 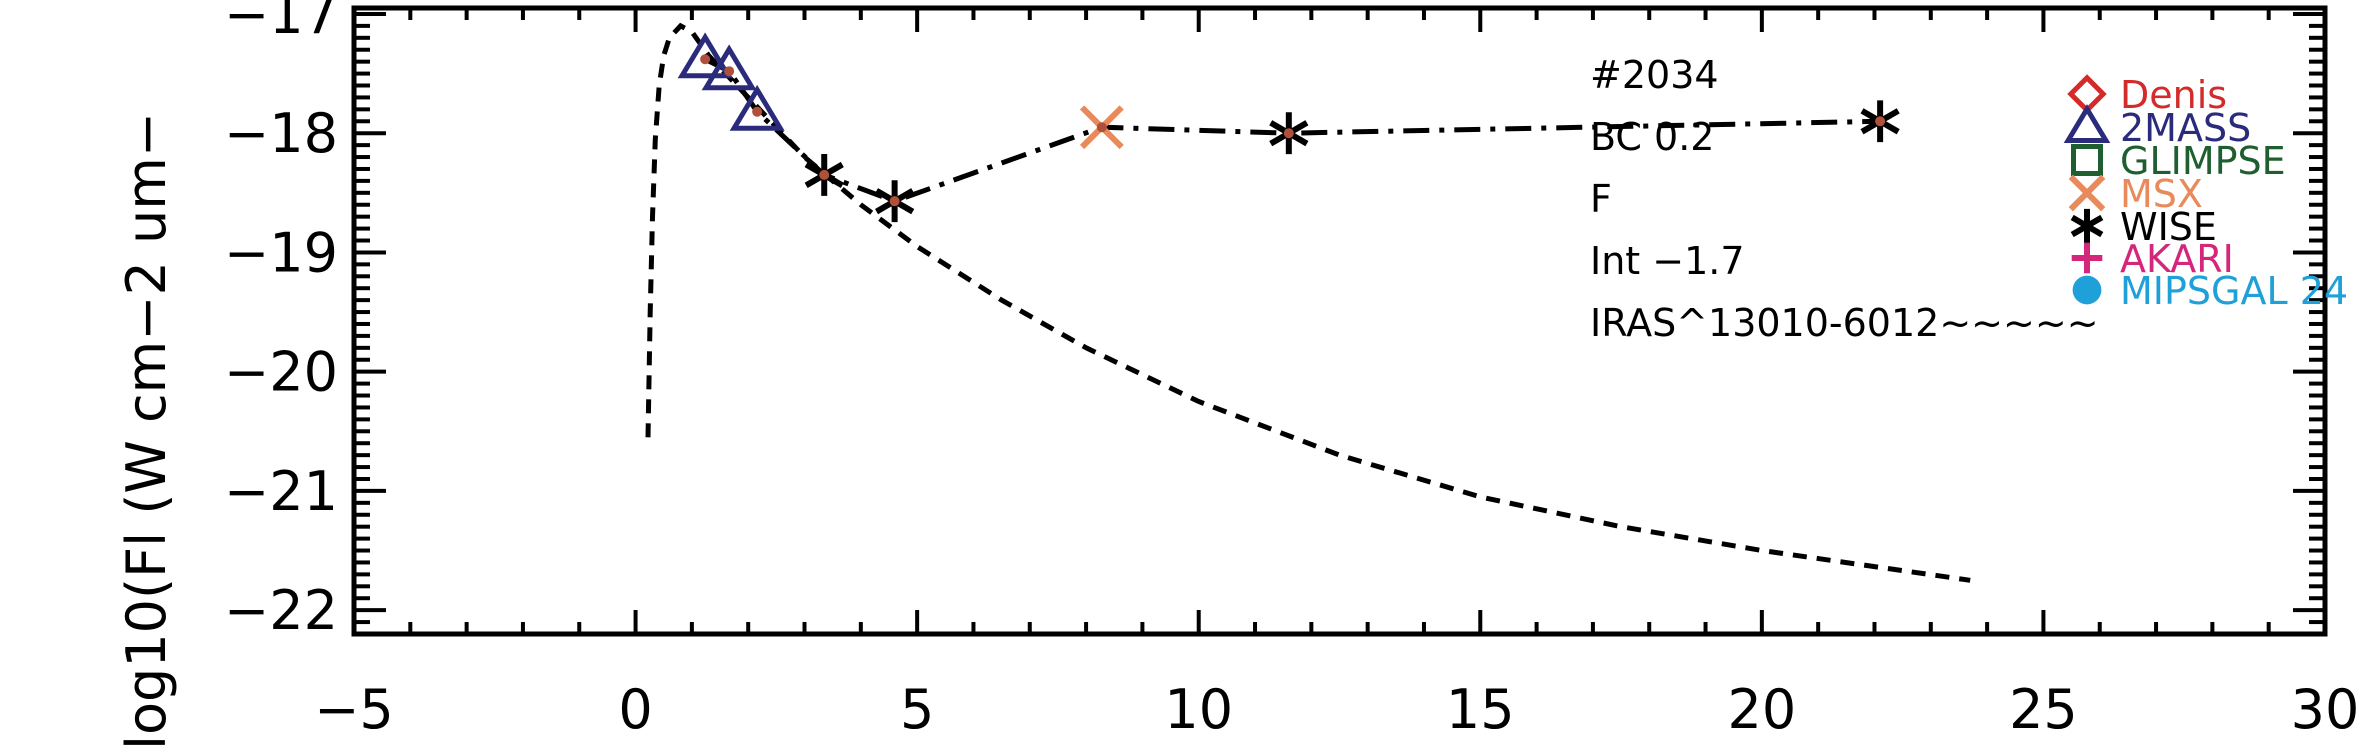 What do you see at coordinates (917, 709) in the screenshot?
I see `x-tick-label: 5` at bounding box center [917, 709].